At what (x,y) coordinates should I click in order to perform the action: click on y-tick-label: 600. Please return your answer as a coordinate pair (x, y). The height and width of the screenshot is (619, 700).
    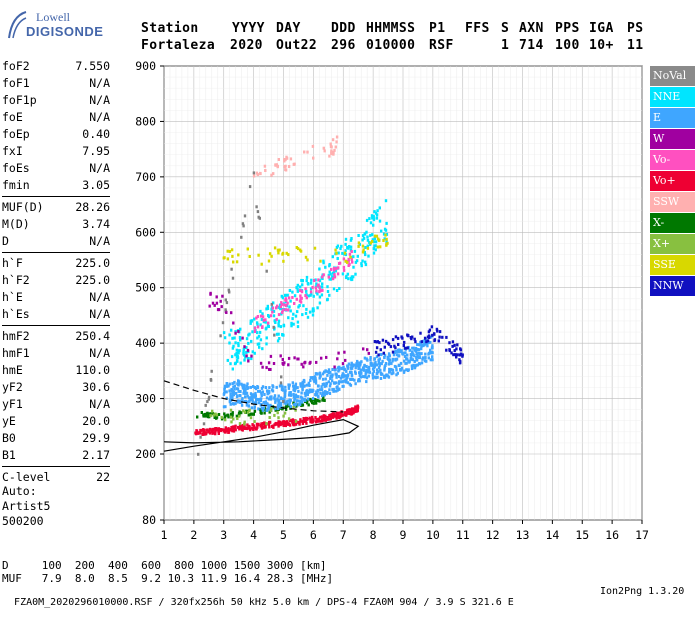
    Looking at the image, I should click on (145, 232).